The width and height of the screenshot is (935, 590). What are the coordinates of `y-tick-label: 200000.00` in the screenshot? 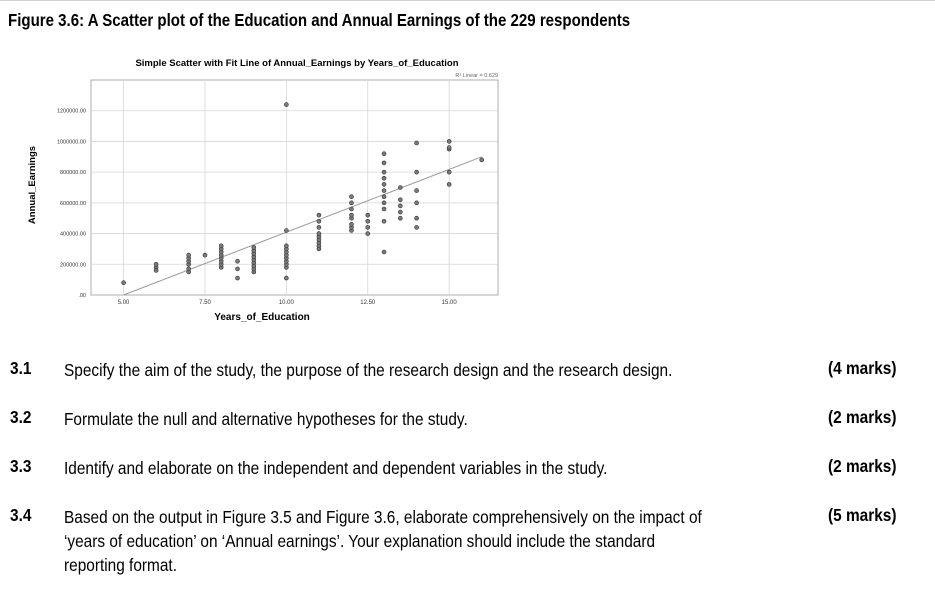 It's located at (73, 265).